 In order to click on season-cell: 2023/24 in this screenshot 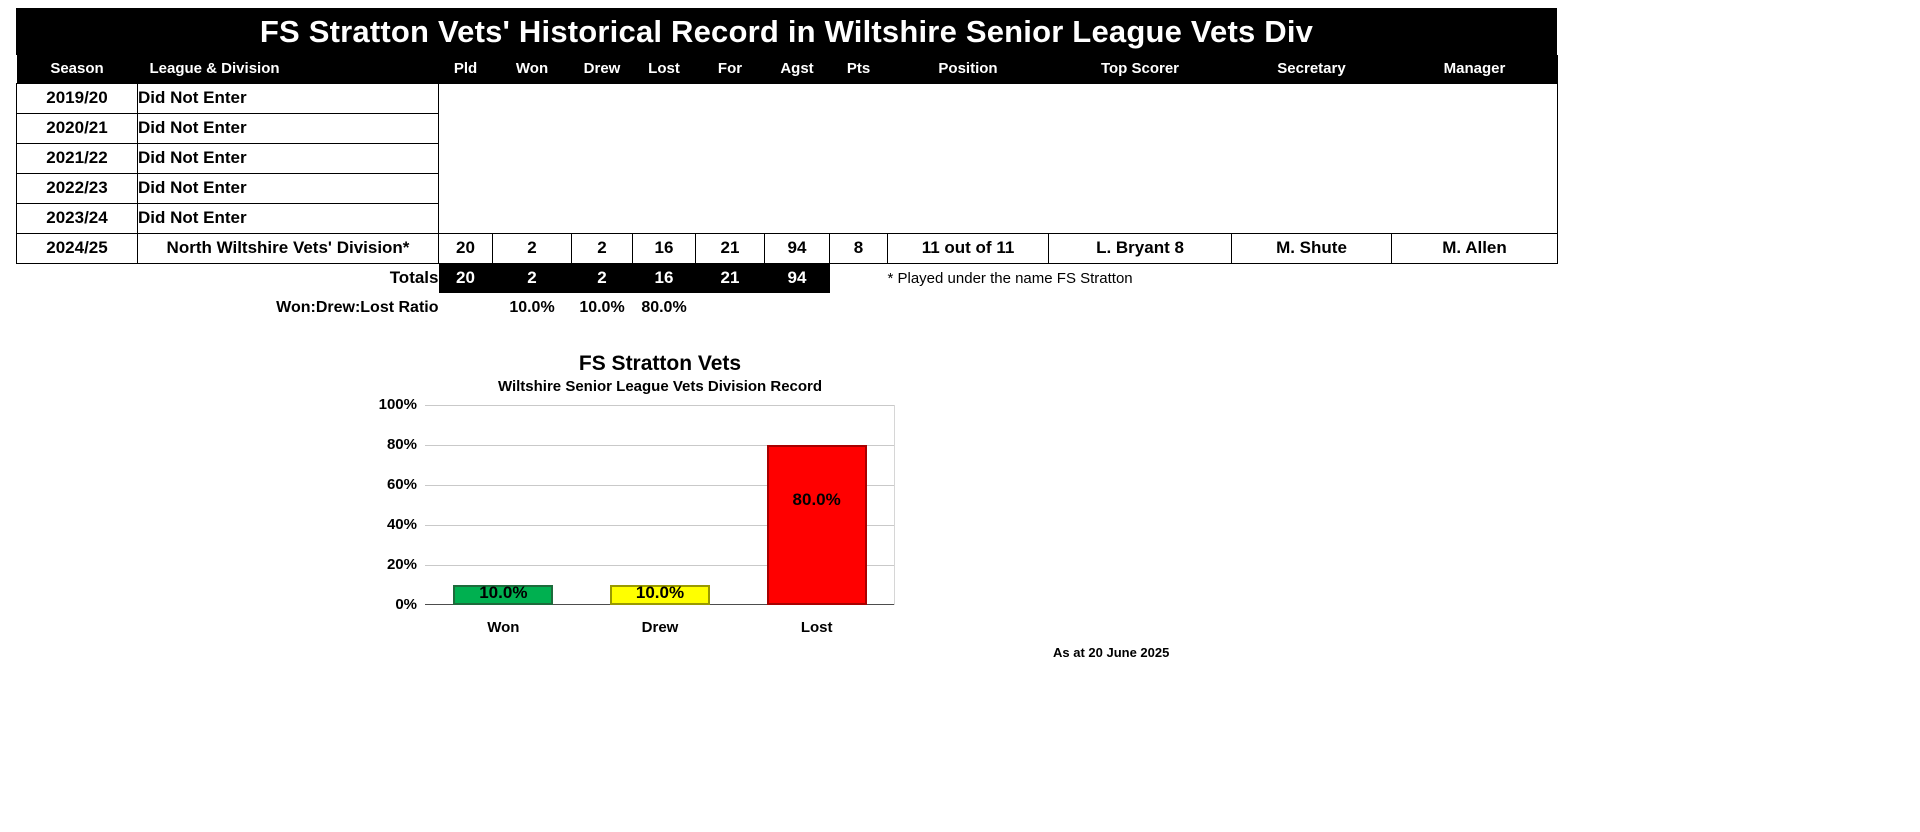, I will do `click(77, 218)`.